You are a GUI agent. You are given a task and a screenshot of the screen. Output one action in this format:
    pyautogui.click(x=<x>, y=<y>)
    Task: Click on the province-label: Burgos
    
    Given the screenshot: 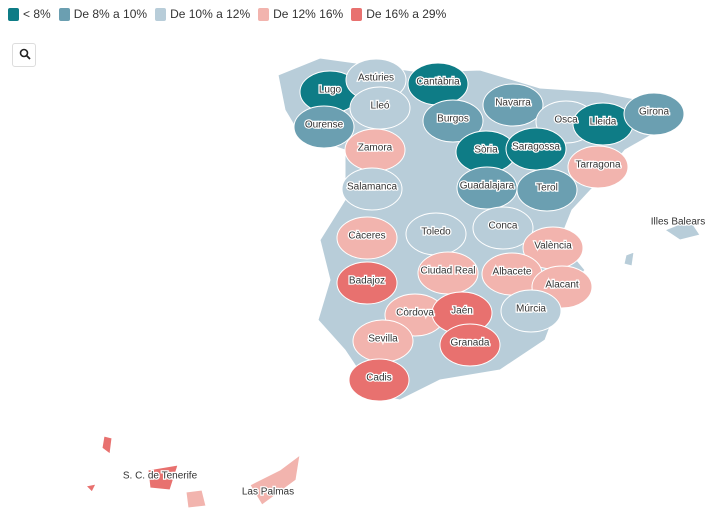 What is the action you would take?
    pyautogui.click(x=453, y=119)
    